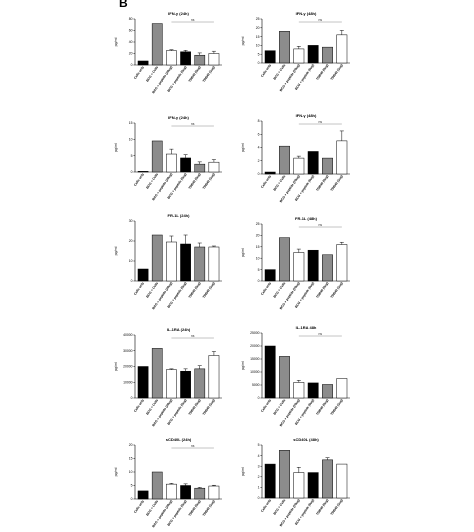  What do you see at coordinates (259, 134) in the screenshot?
I see `y-tick-label: 6` at bounding box center [259, 134].